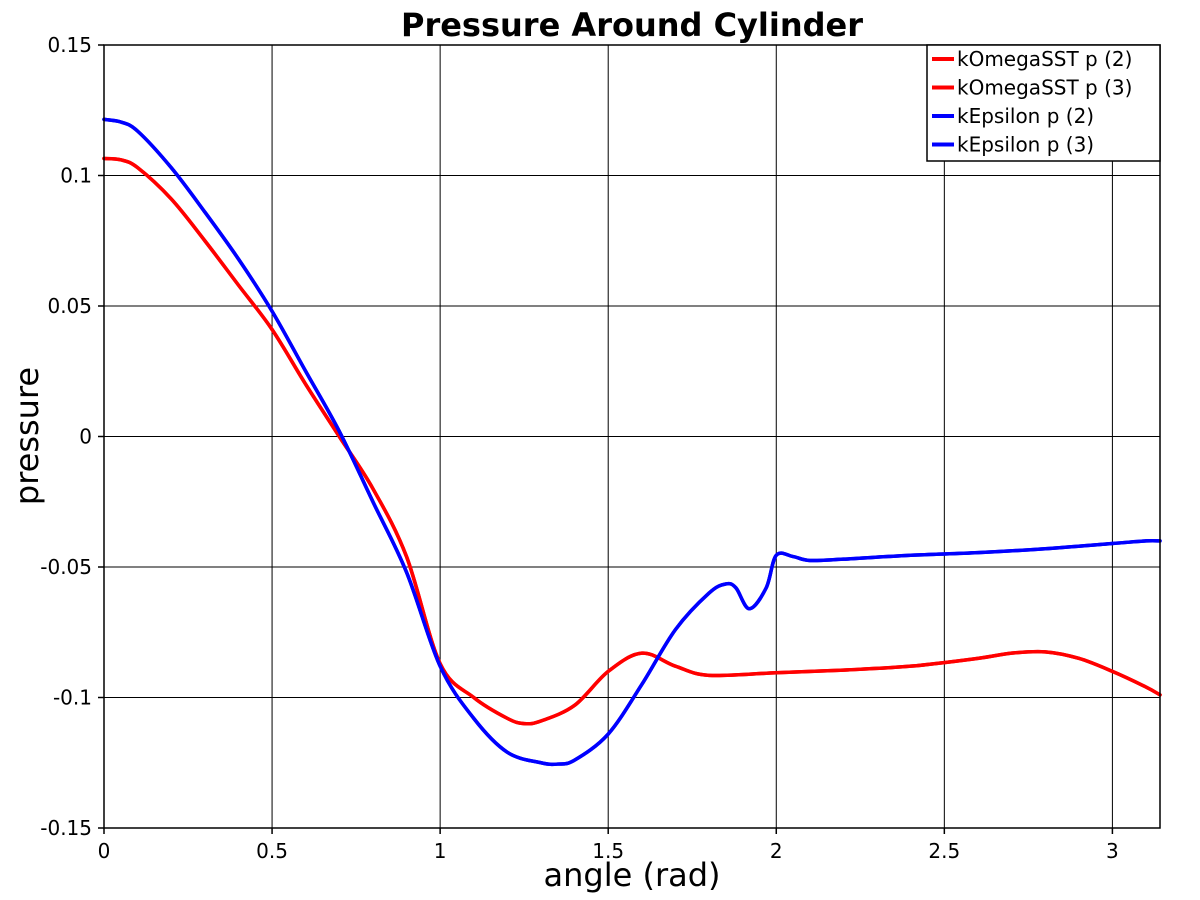 The image size is (1200, 900). What do you see at coordinates (1044, 59) in the screenshot?
I see `legend-label: kOmegaSST p (2)` at bounding box center [1044, 59].